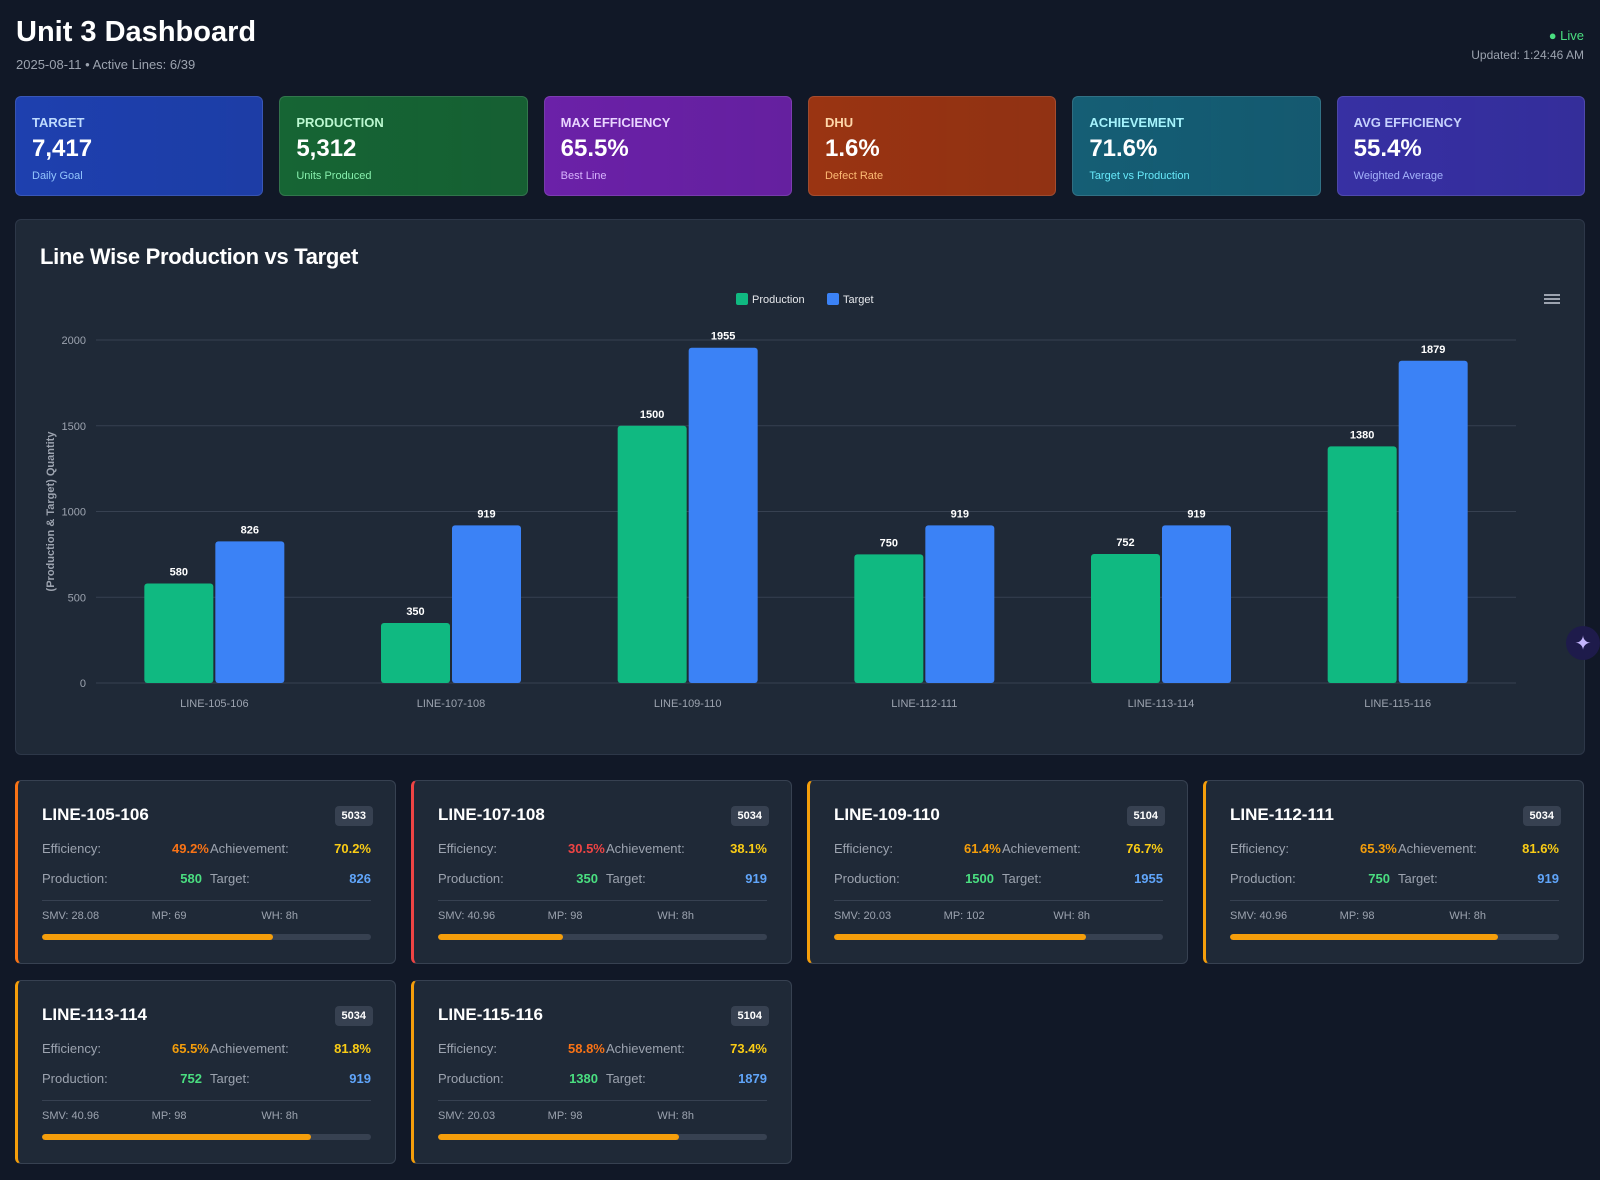 This screenshot has width=1600, height=1180. What do you see at coordinates (887, 814) in the screenshot?
I see `line-name: LINE-109-110` at bounding box center [887, 814].